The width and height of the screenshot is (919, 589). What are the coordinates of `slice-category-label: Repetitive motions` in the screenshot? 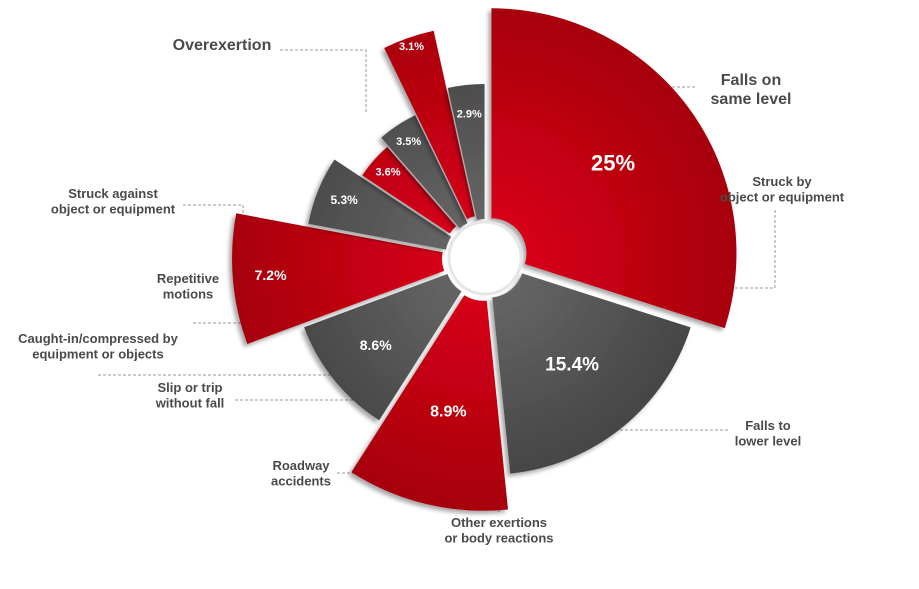 It's located at (188, 286).